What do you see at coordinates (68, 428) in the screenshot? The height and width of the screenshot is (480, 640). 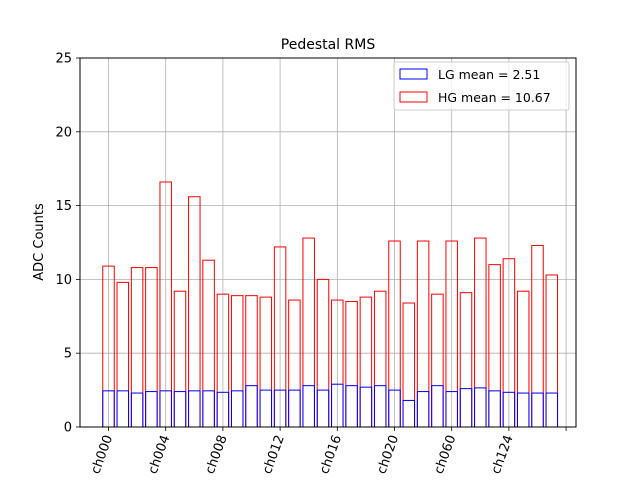 I see `y-tick-label: 0` at bounding box center [68, 428].